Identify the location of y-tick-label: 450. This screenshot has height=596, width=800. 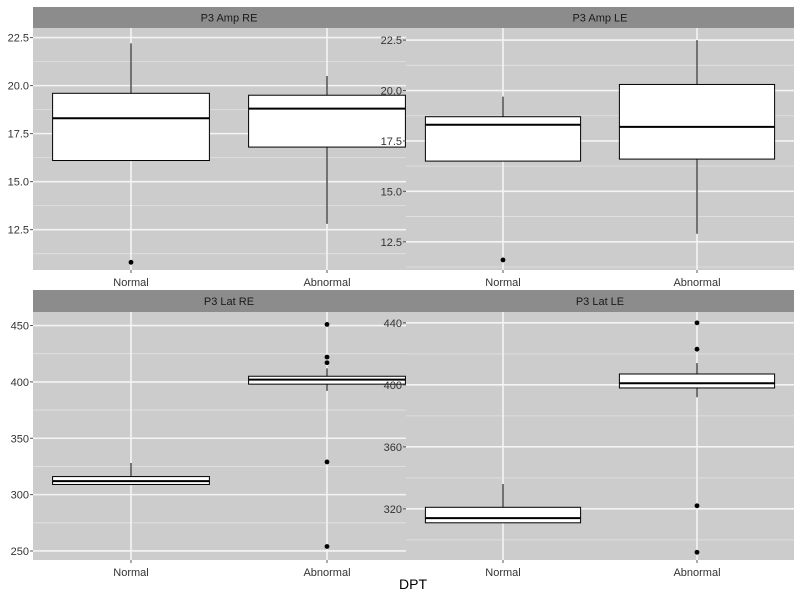
(20, 327).